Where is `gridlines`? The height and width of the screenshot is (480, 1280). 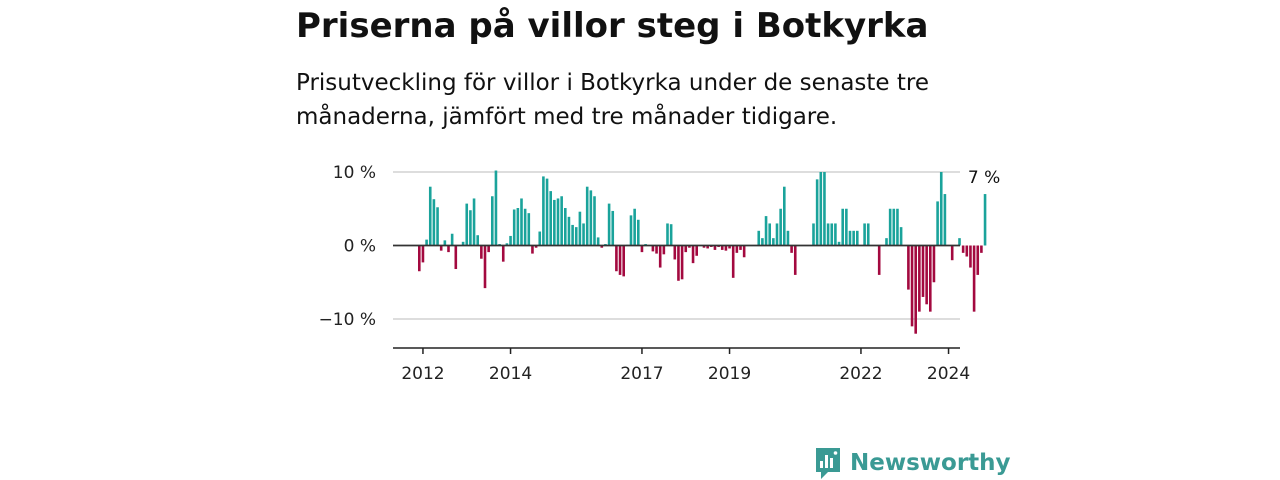 gridlines is located at coordinates (676, 245).